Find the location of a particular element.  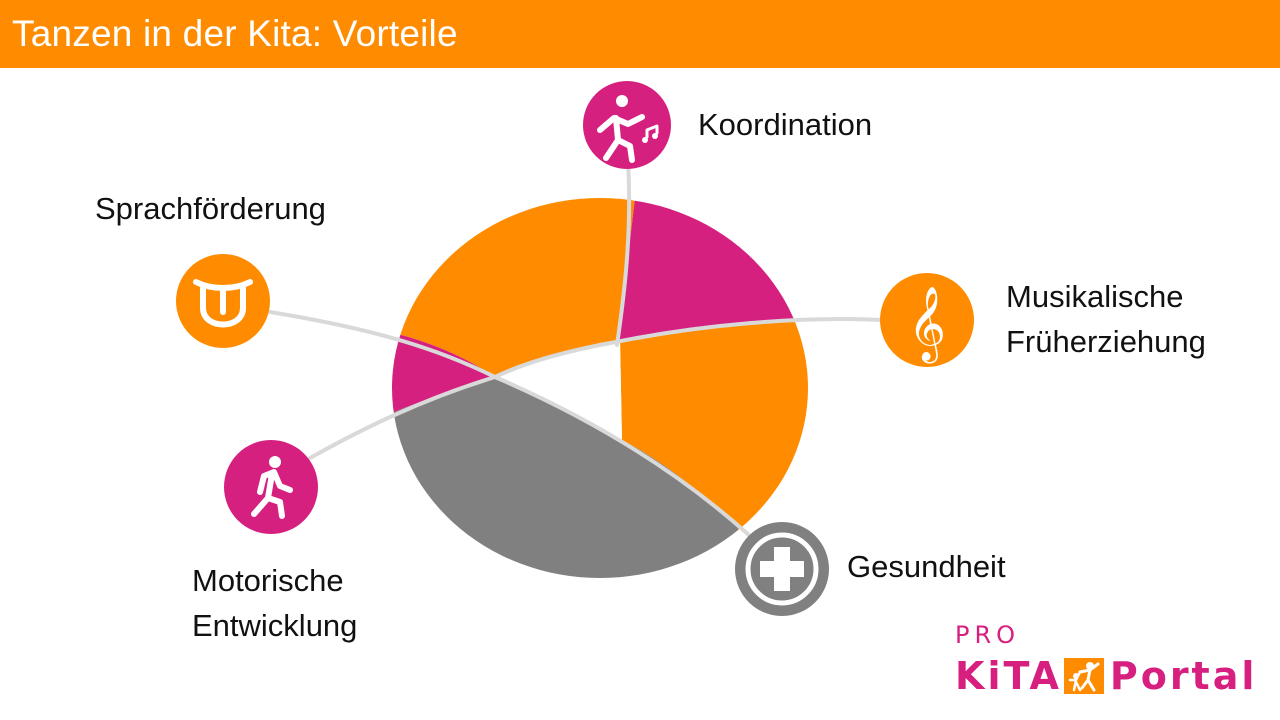

logo-kita-text: KiTA is located at coordinates (1008, 676).